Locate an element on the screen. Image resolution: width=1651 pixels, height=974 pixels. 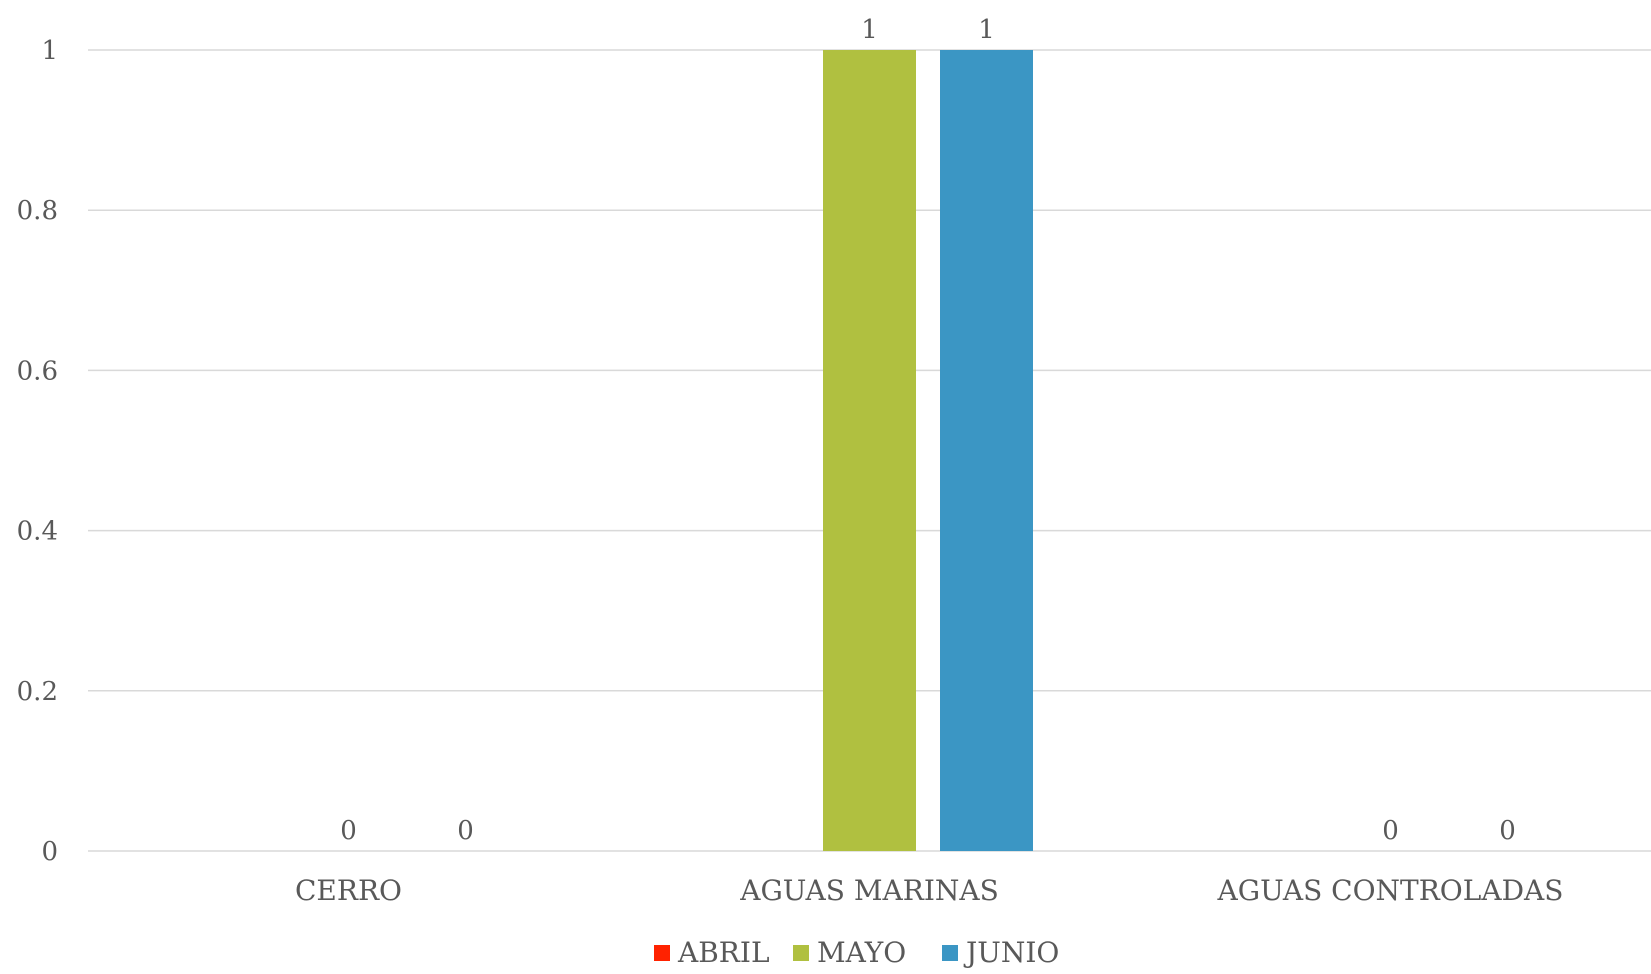
y-tick-label: 0 is located at coordinates (49, 852).